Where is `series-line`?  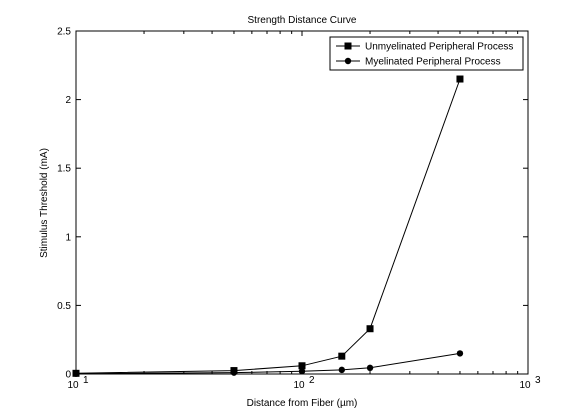 series-line is located at coordinates (268, 363).